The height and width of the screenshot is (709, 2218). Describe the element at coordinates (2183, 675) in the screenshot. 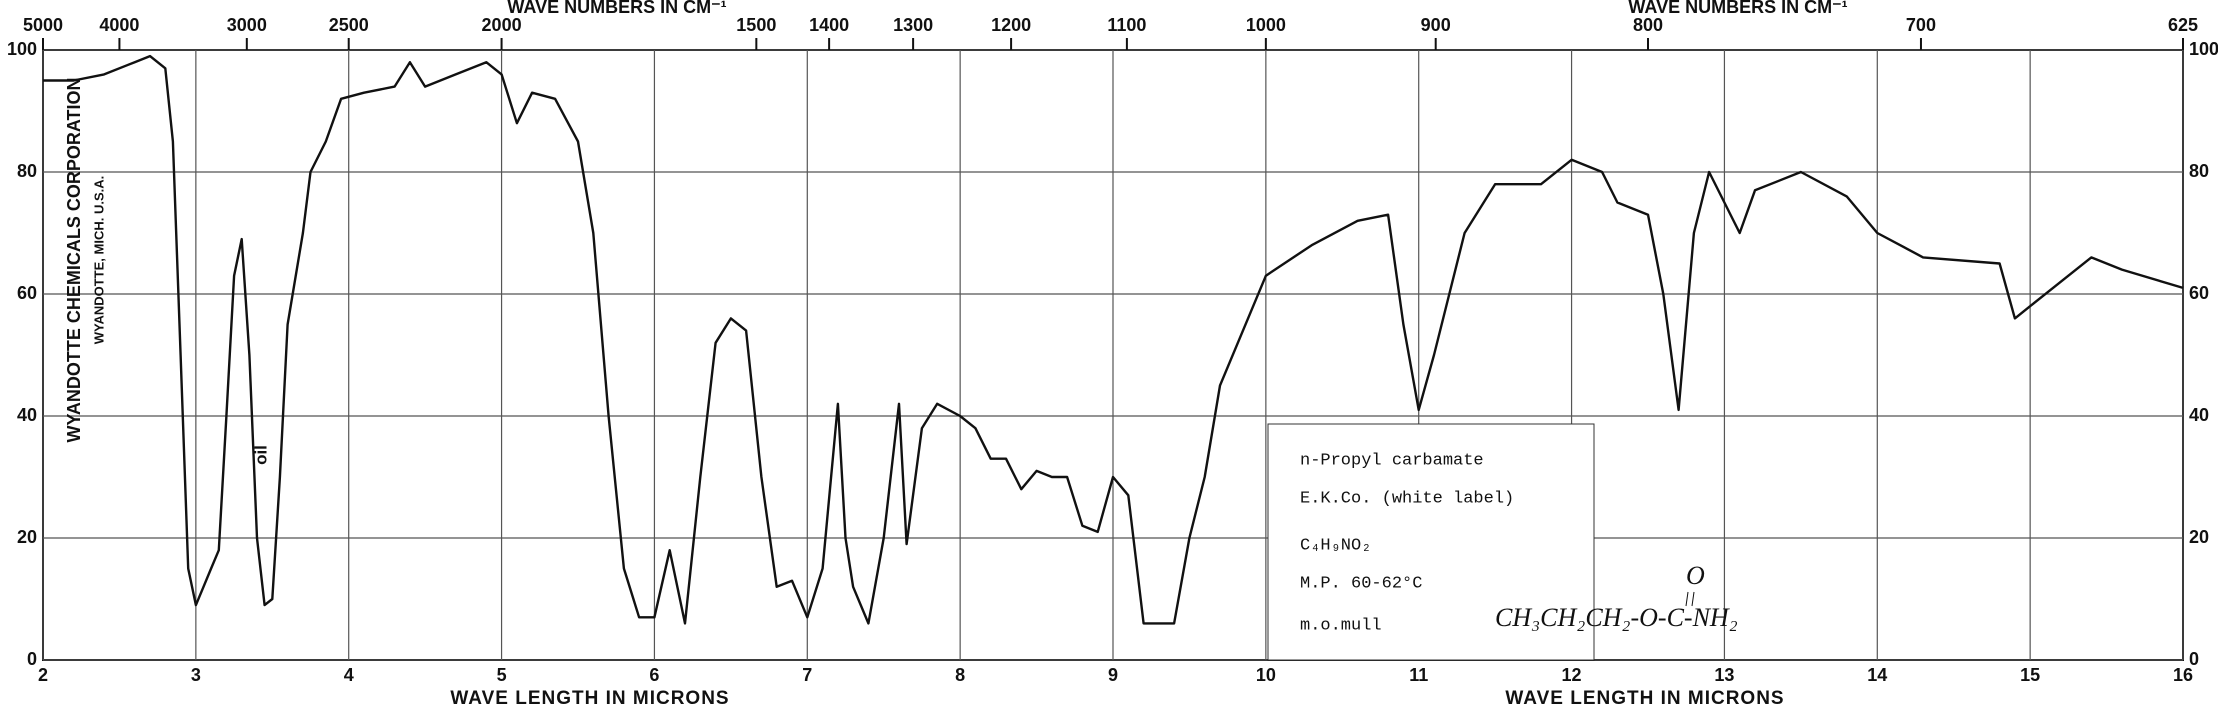

I see `x-tick-label: 16` at that location.